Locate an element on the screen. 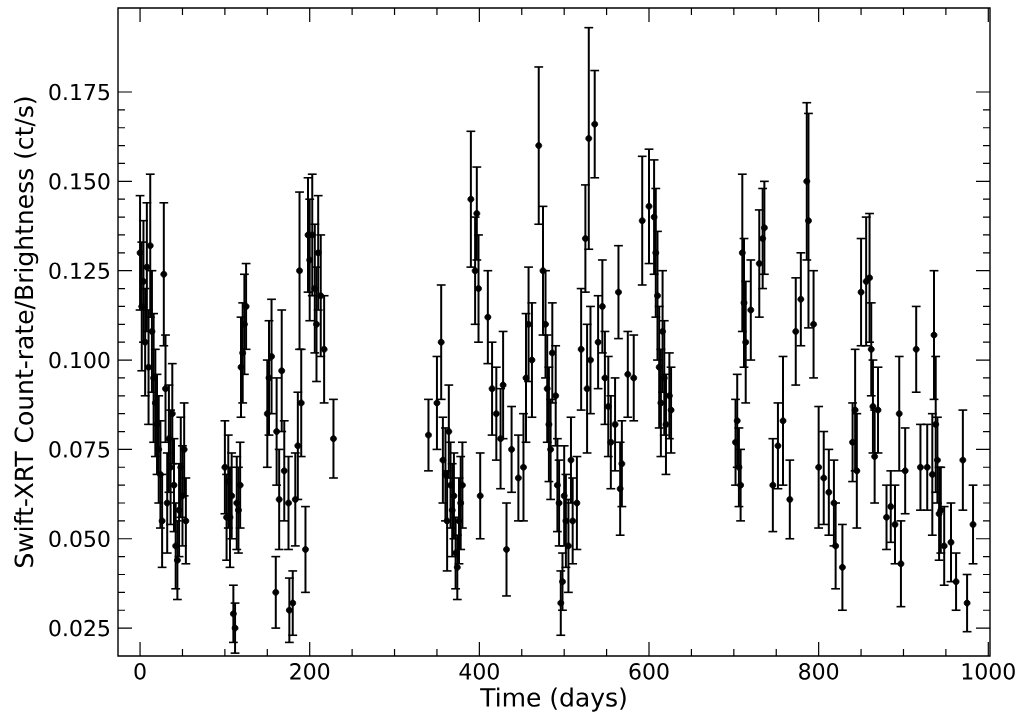  x-tick-label: 600 is located at coordinates (649, 671).